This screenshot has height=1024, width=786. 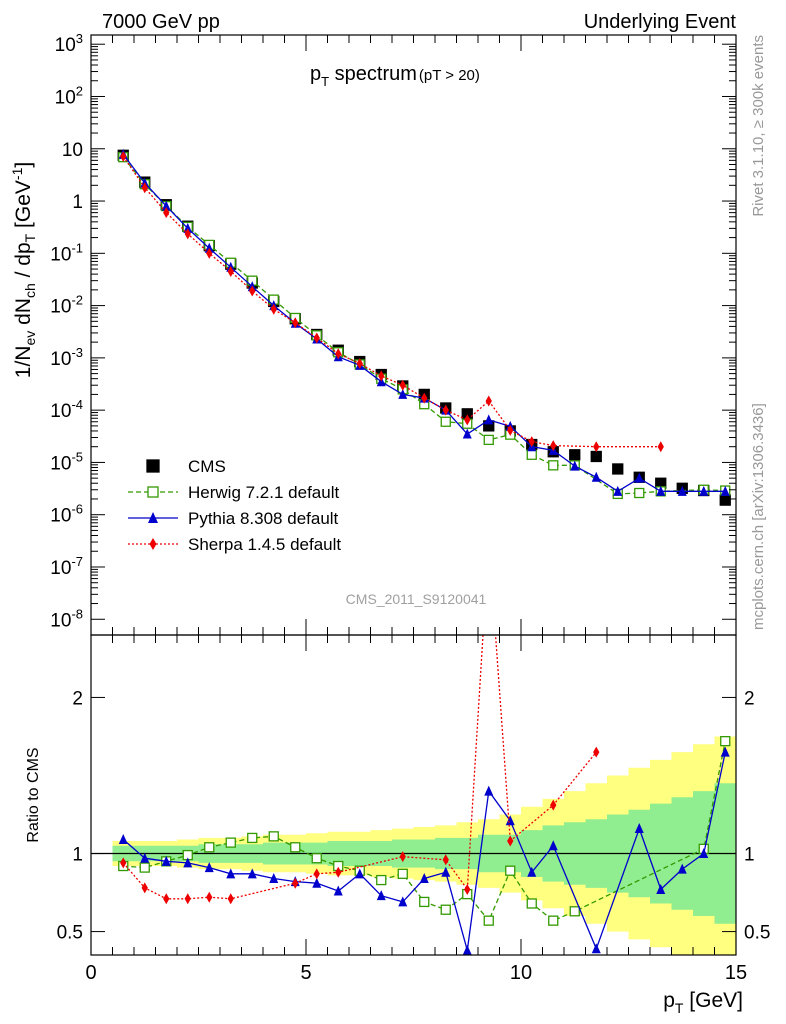 I want to click on main-ytick-exp-7: -1, so click(x=77, y=247).